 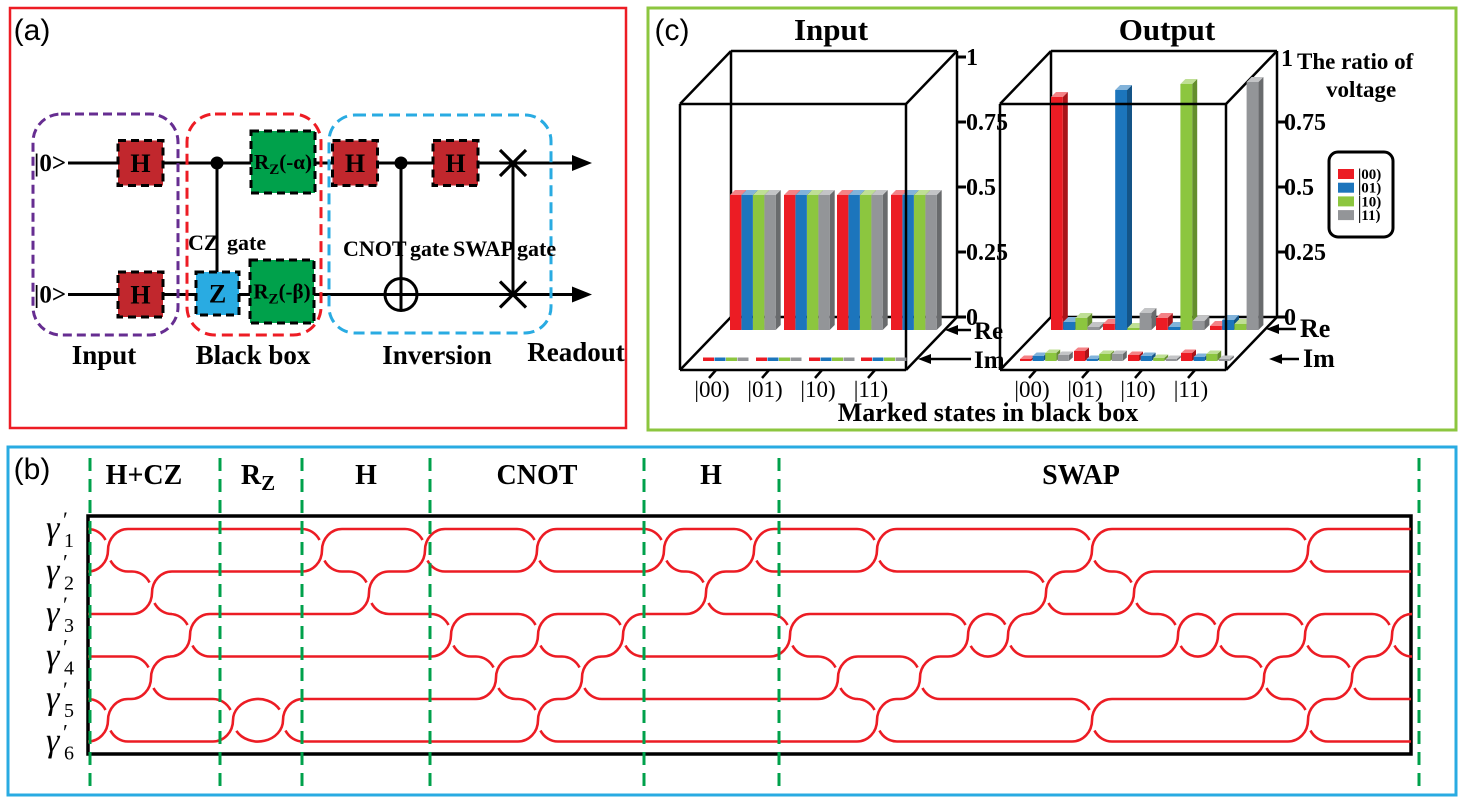 I want to click on svg-text: voltage, so click(x=1361, y=89).